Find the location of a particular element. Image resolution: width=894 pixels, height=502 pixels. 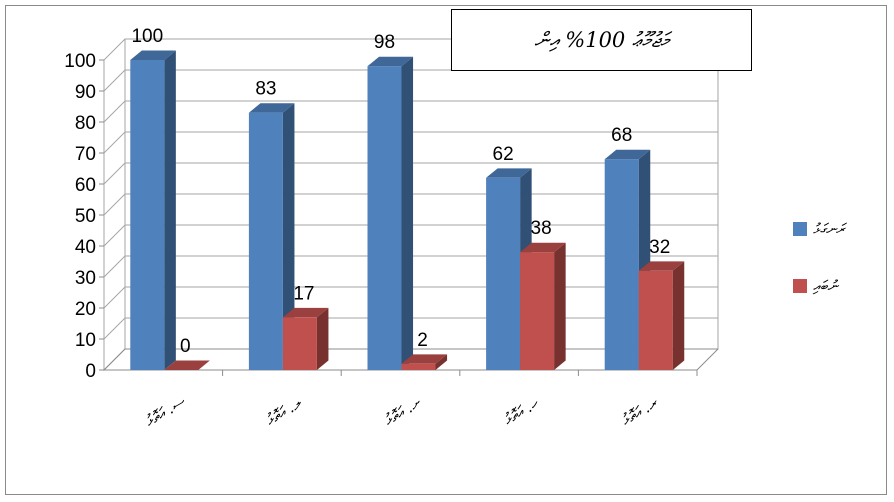

annotation-text: މަޖުމޫޢު 100% އިން is located at coordinates (601, 39).